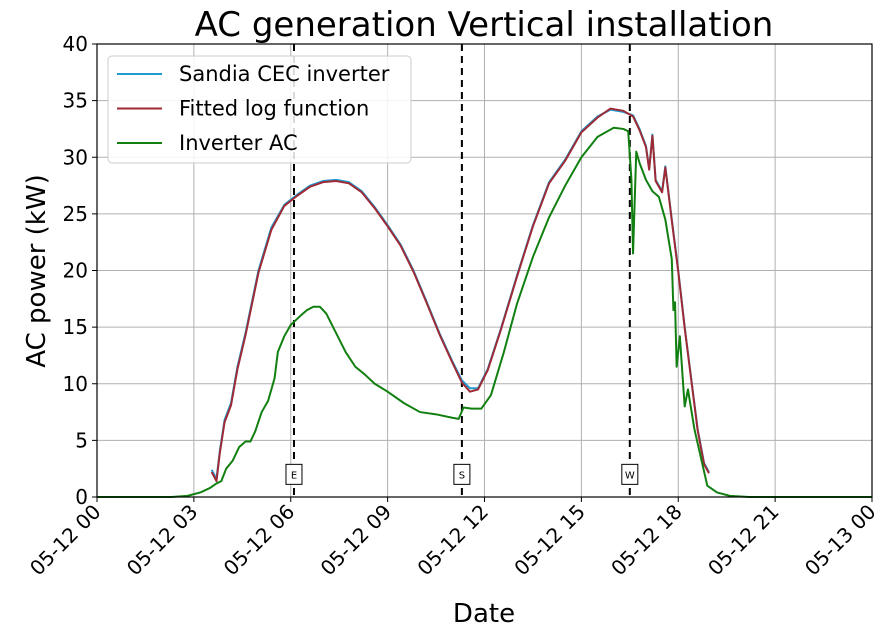 The height and width of the screenshot is (637, 881). What do you see at coordinates (284, 74) in the screenshot?
I see `legend-label: Sandia CEC inverter` at bounding box center [284, 74].